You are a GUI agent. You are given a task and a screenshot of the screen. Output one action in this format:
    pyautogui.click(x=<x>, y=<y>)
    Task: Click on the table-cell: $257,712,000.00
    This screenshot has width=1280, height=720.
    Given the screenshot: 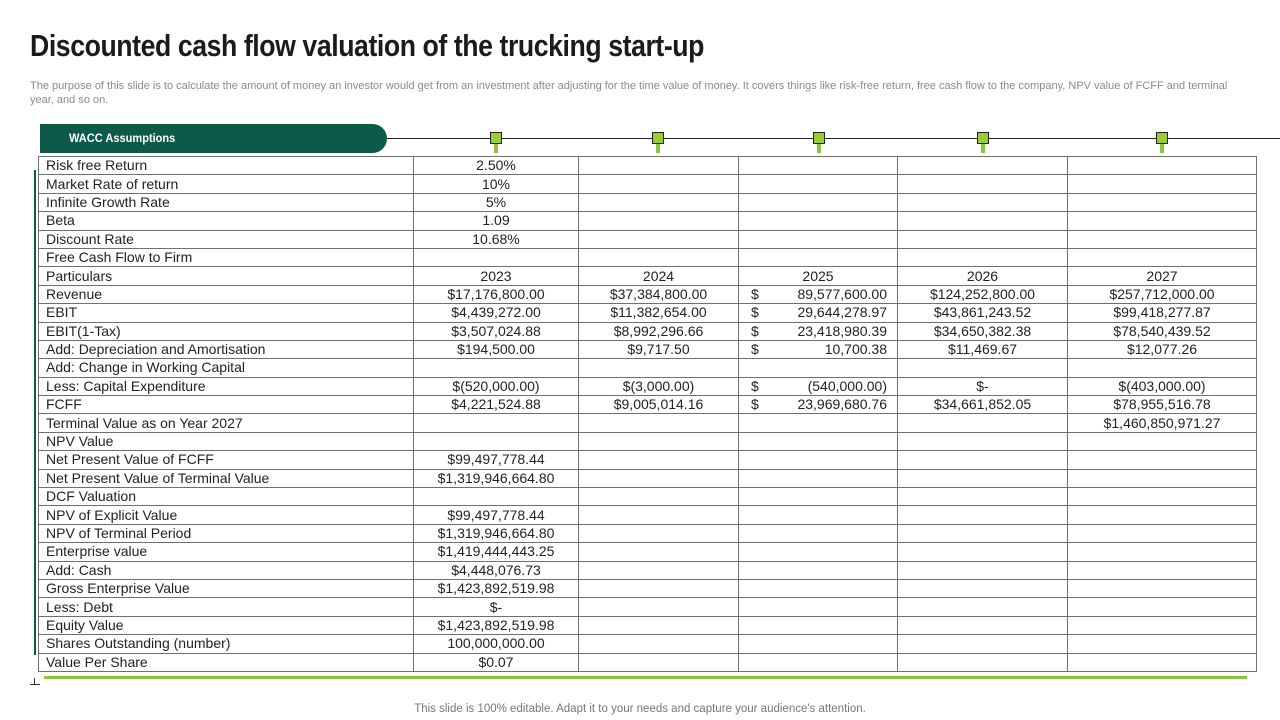 What is the action you would take?
    pyautogui.click(x=1162, y=294)
    